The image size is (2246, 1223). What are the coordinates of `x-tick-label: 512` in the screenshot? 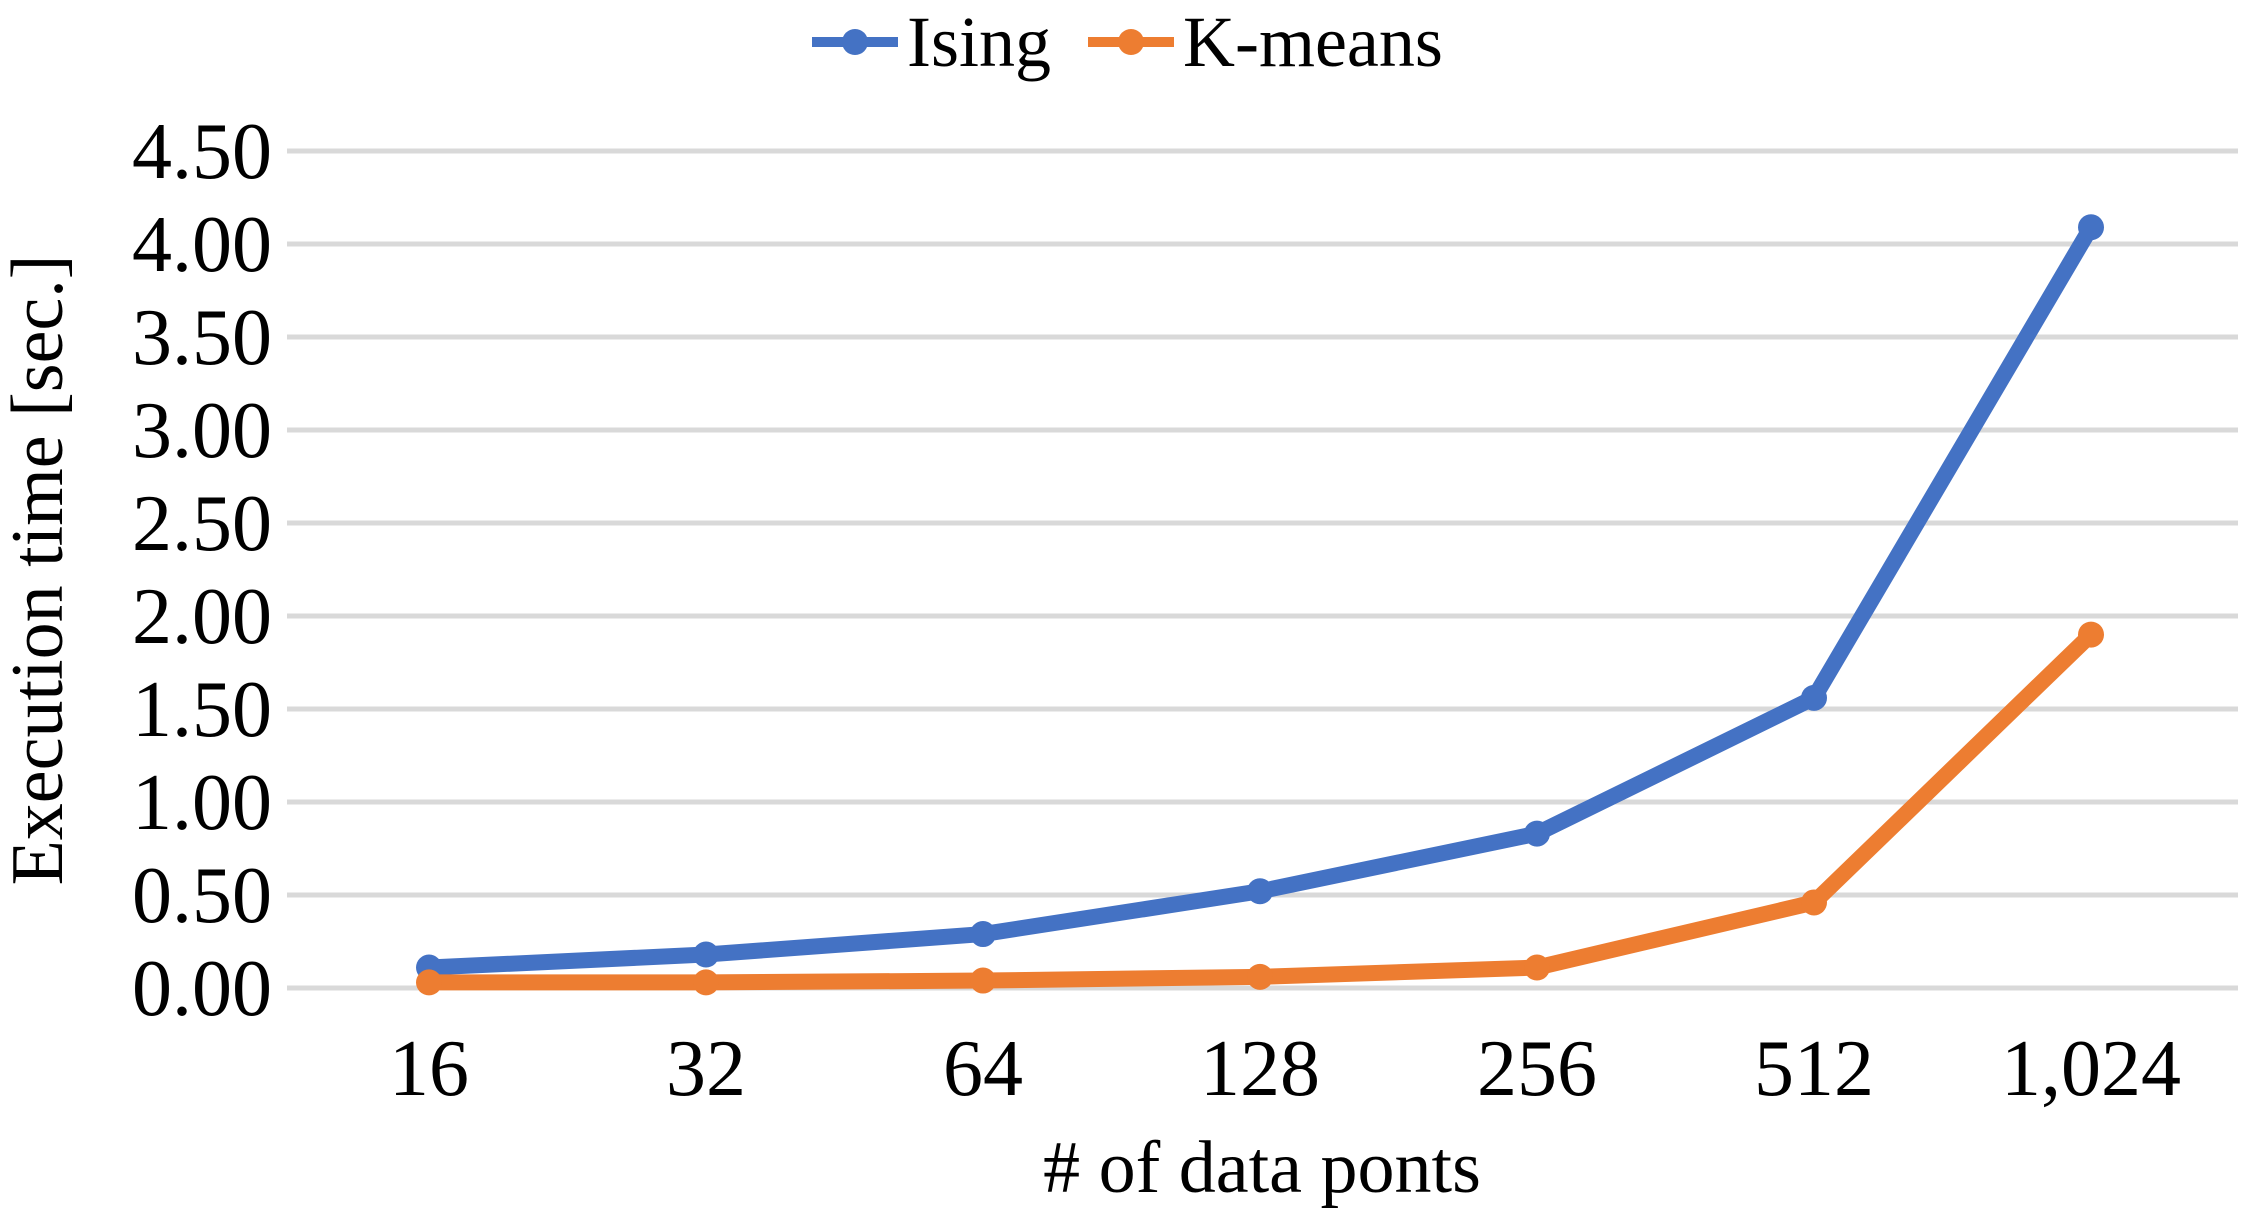 It's located at (1814, 1069).